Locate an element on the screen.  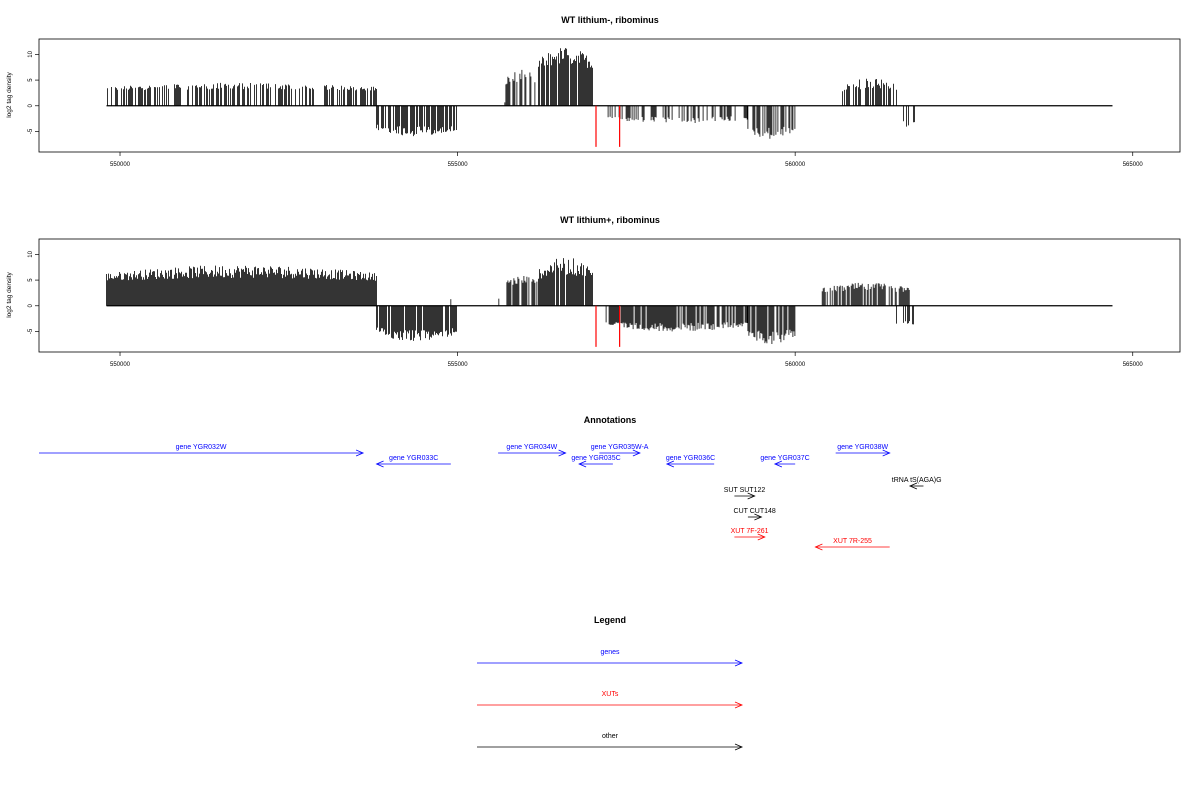
legend-label: XUTs is located at coordinates (610, 694).